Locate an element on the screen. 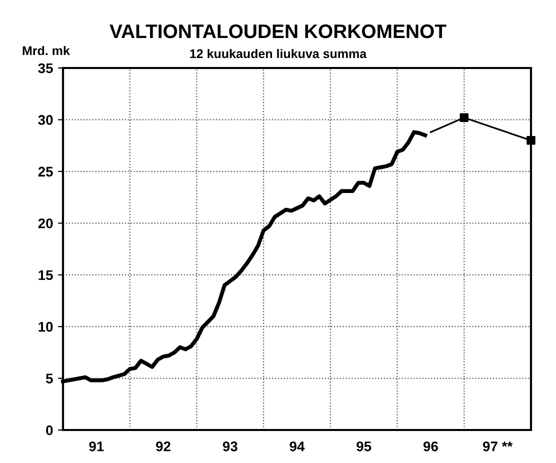 This screenshot has width=556, height=463. y-tick-label: 15 is located at coordinates (45, 275).